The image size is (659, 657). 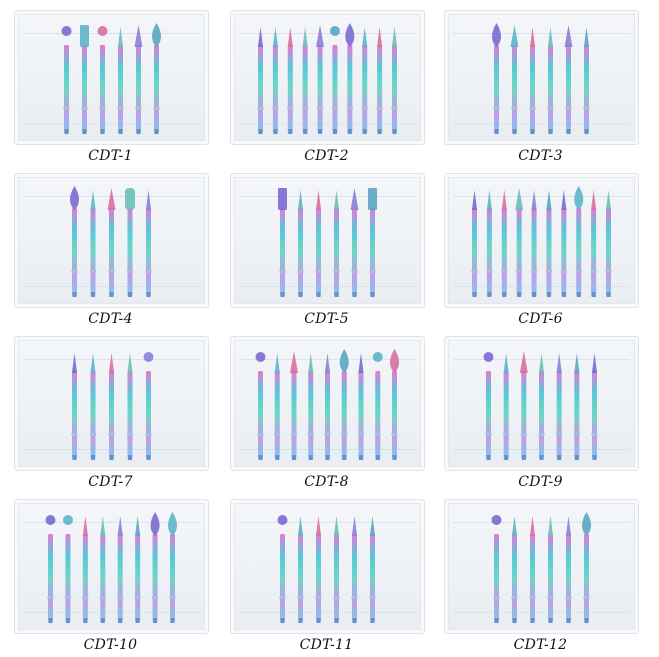 I want to click on bit-barrel, so click(x=130, y=242).